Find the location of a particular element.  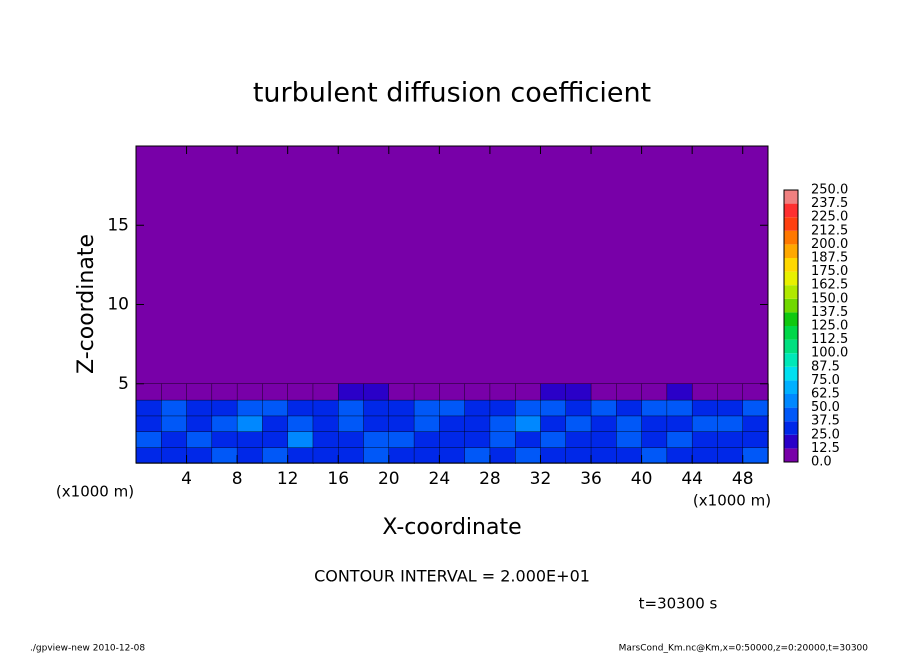

colorbar-label: 0.0 is located at coordinates (821, 462).